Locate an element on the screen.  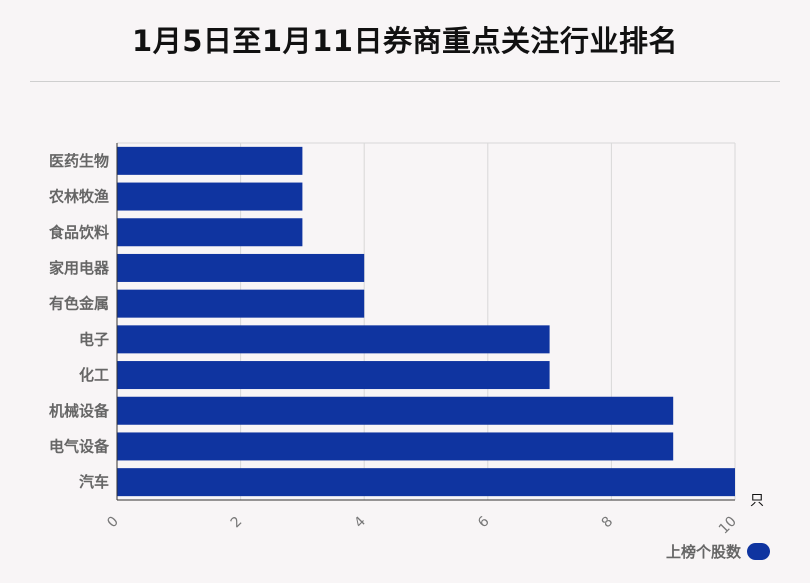
category-label: 食品饮料 is located at coordinates (79, 232).